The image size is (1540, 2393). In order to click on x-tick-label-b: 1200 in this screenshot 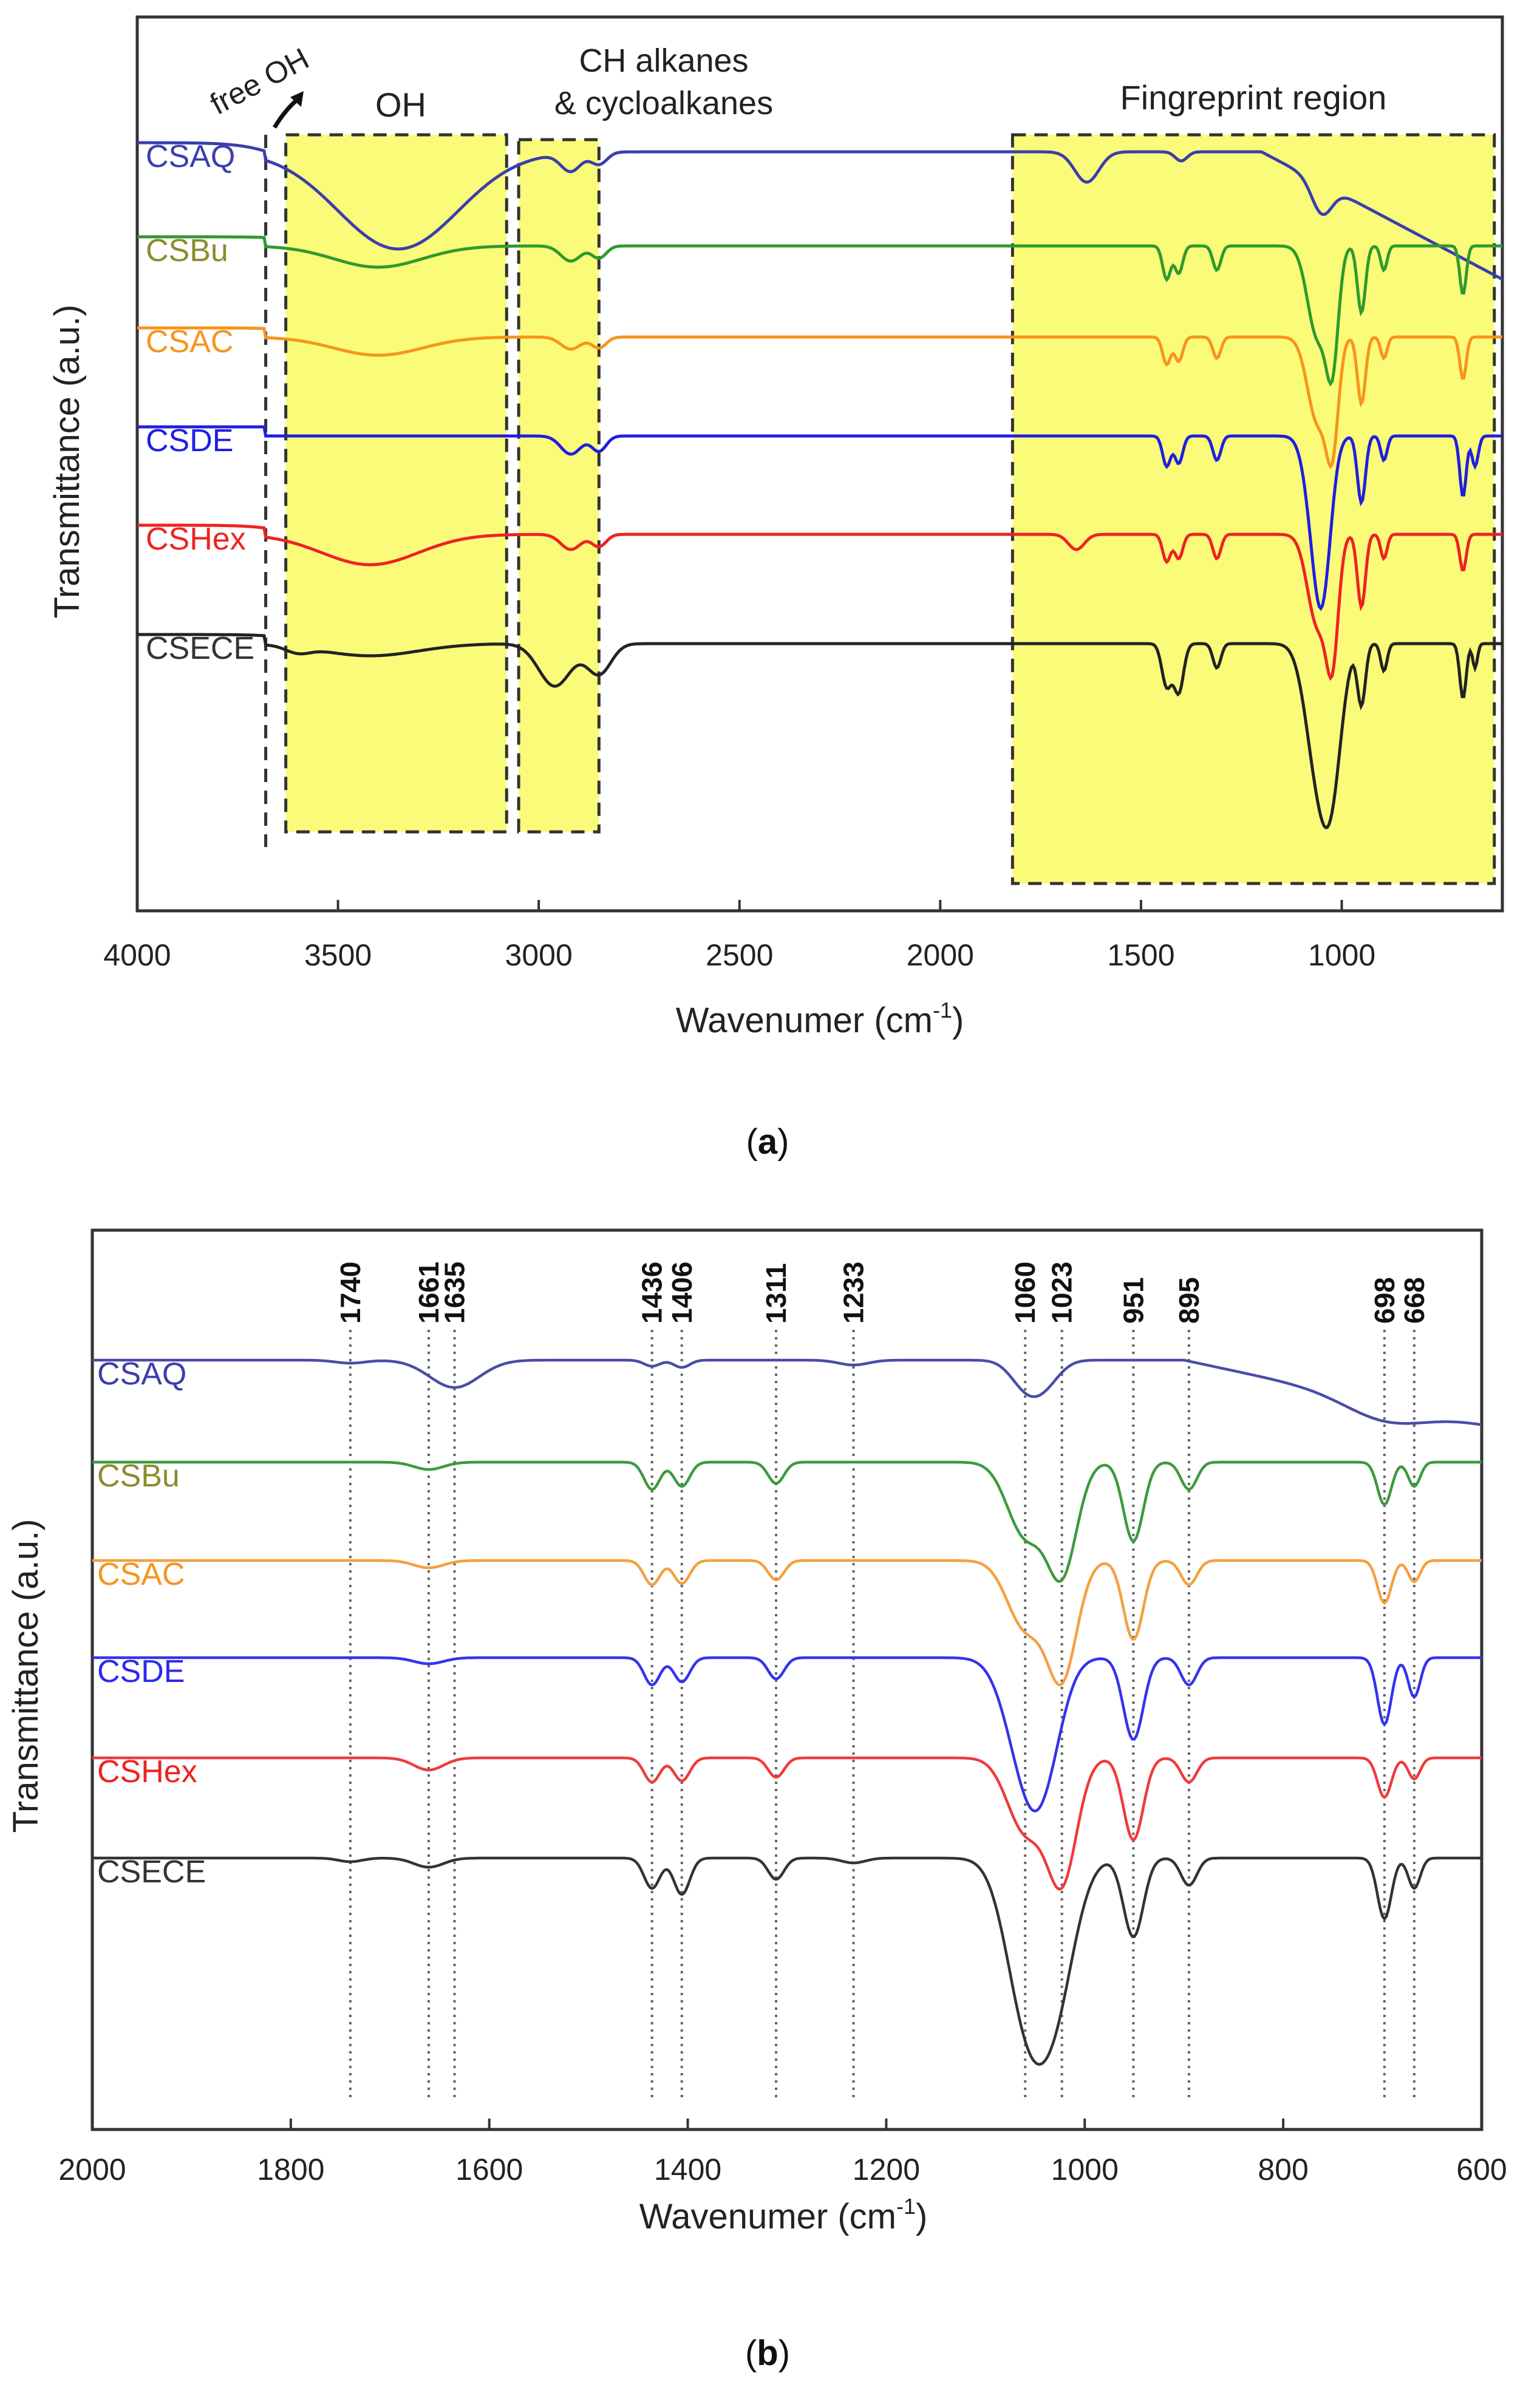, I will do `click(887, 2170)`.